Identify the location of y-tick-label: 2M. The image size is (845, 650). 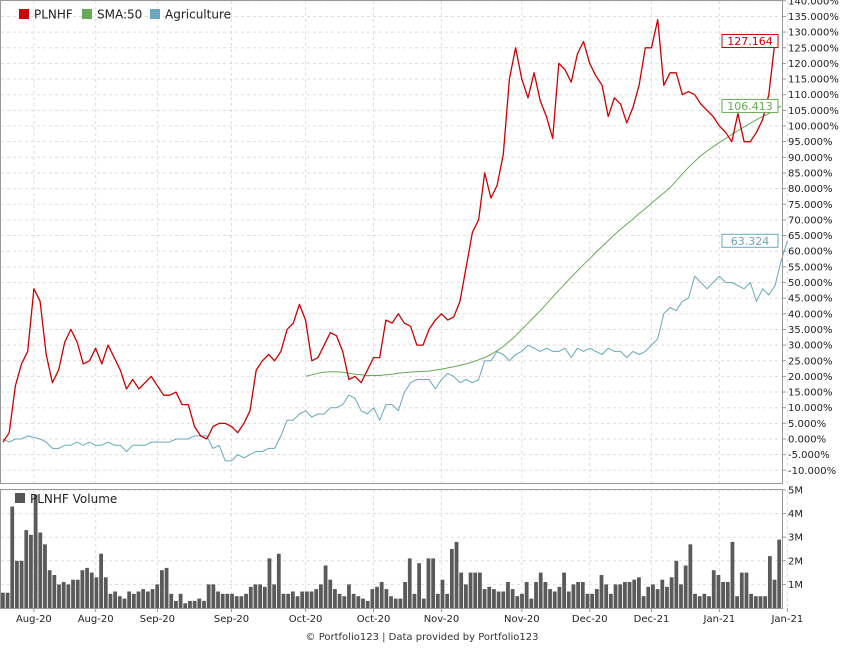
(795, 561).